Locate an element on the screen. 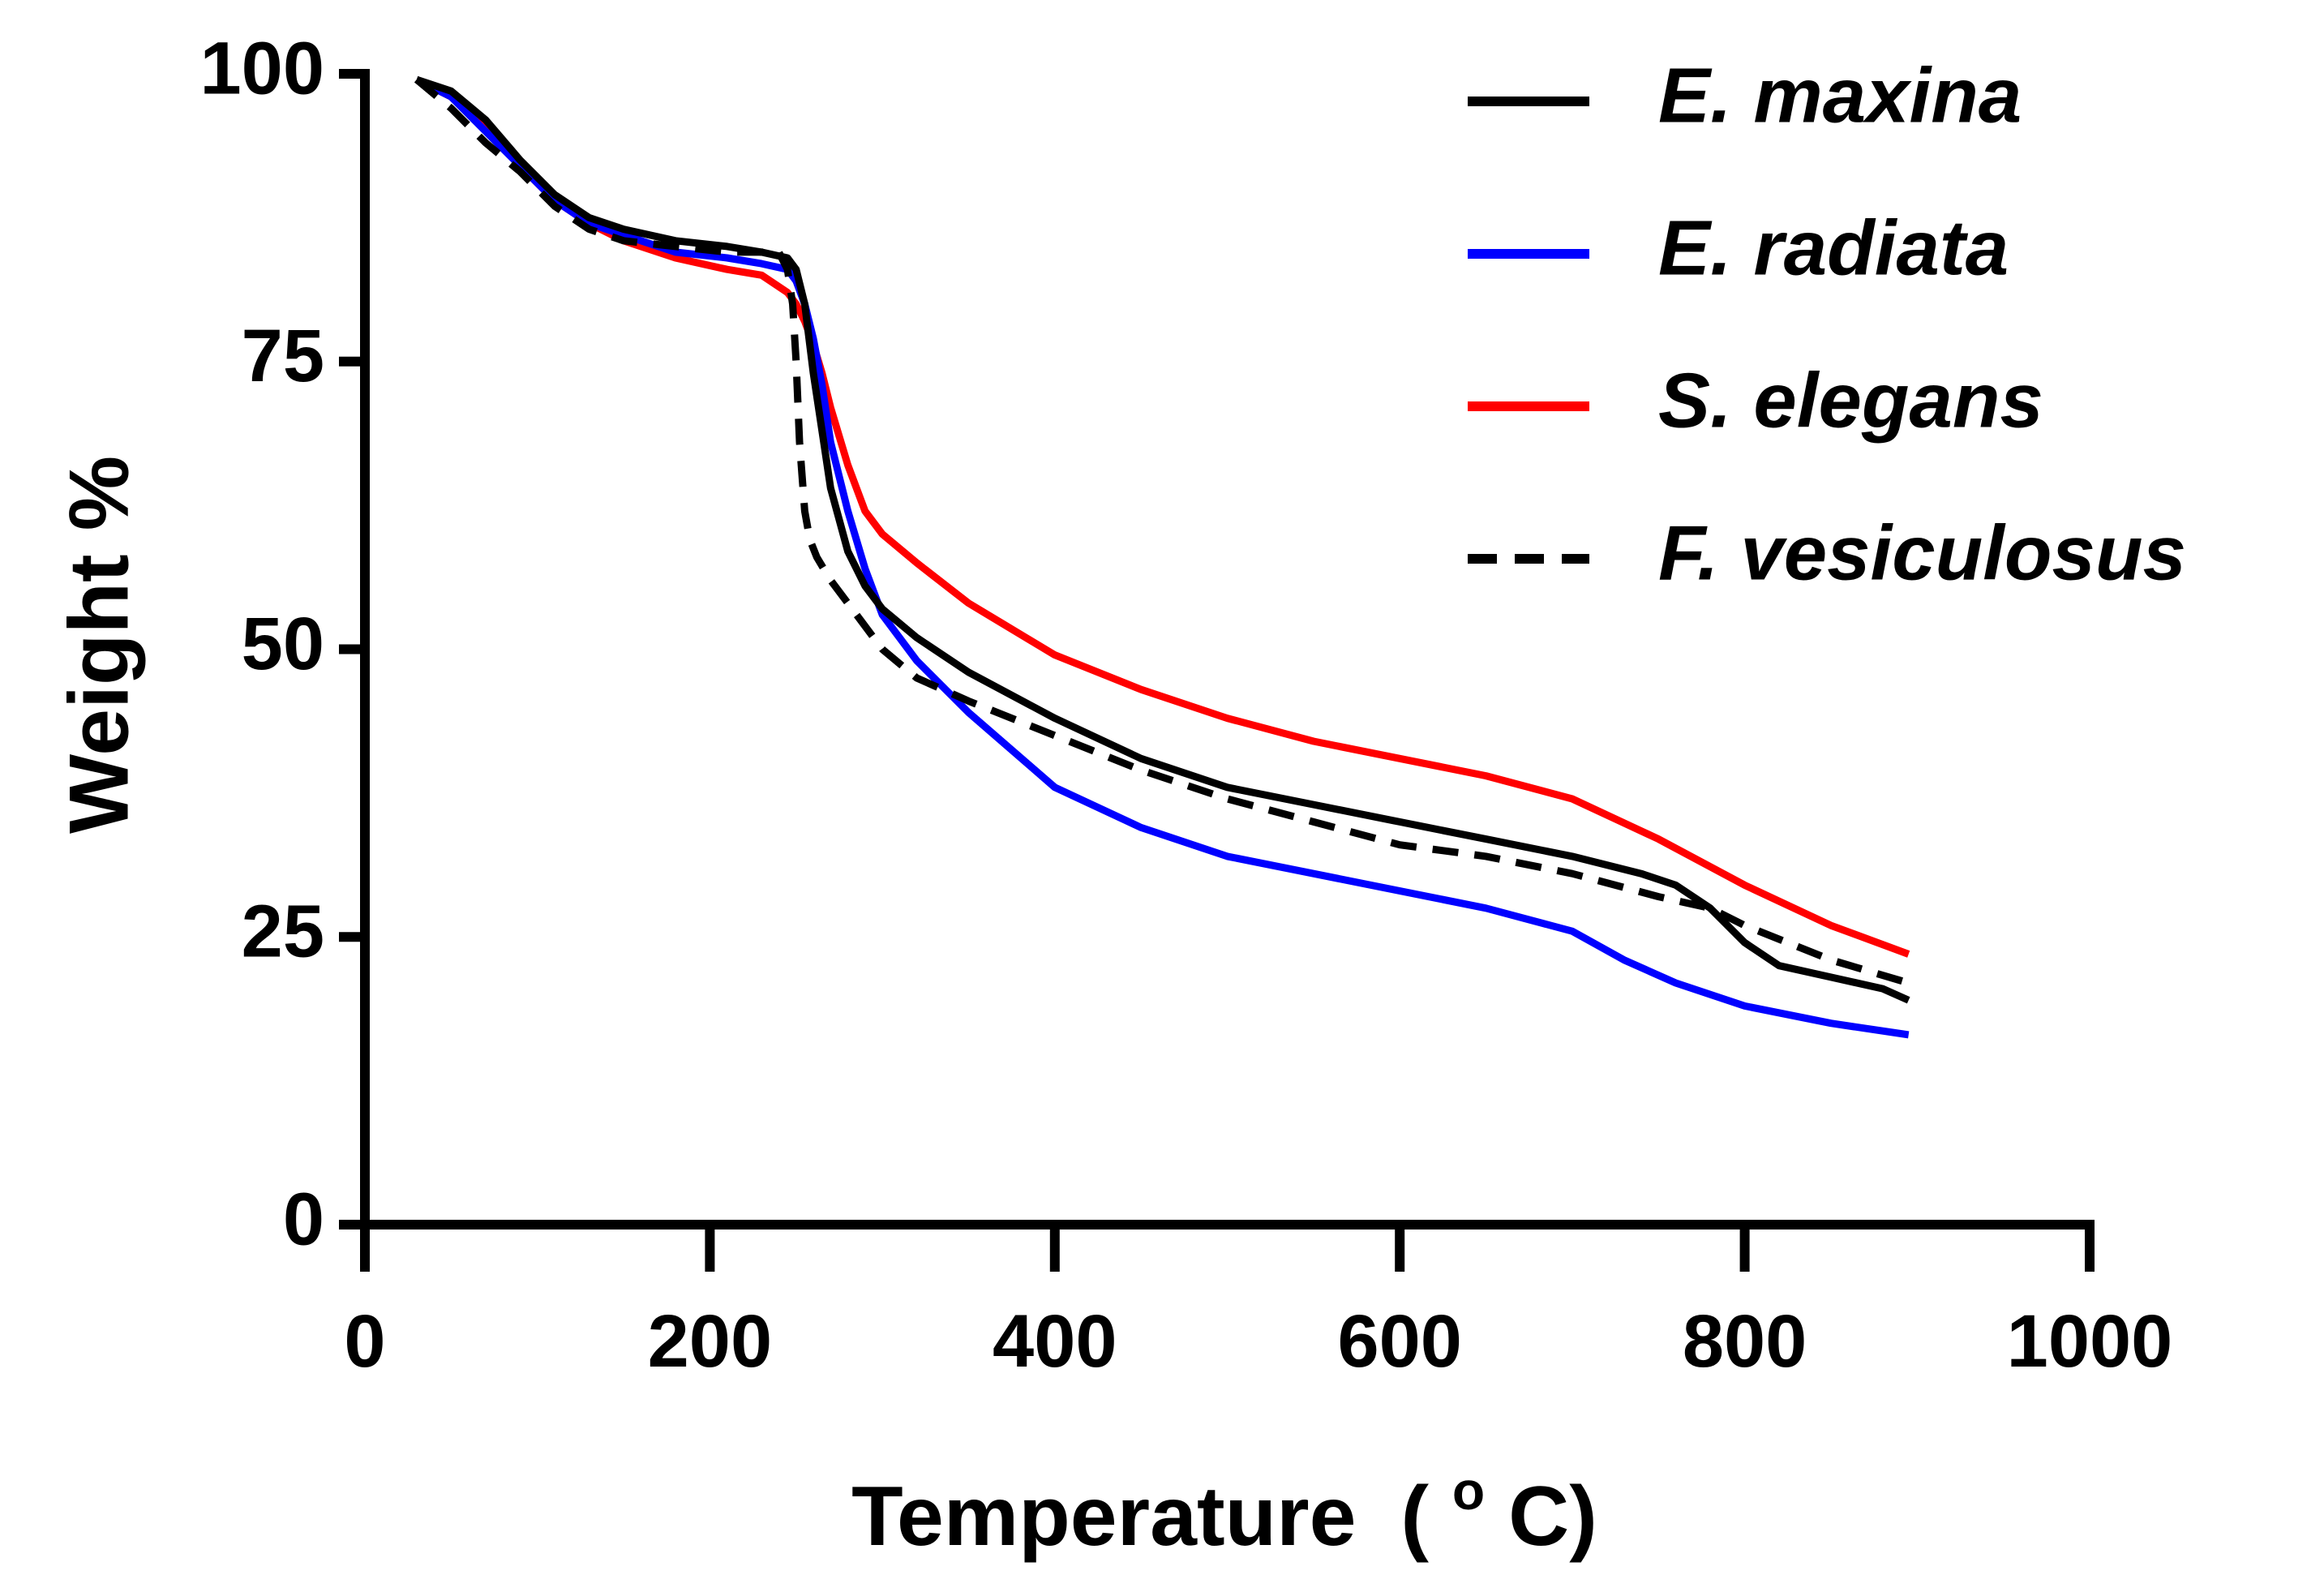 The height and width of the screenshot is (1575, 2324). x-axis-unit-open: ( is located at coordinates (1414, 1517).